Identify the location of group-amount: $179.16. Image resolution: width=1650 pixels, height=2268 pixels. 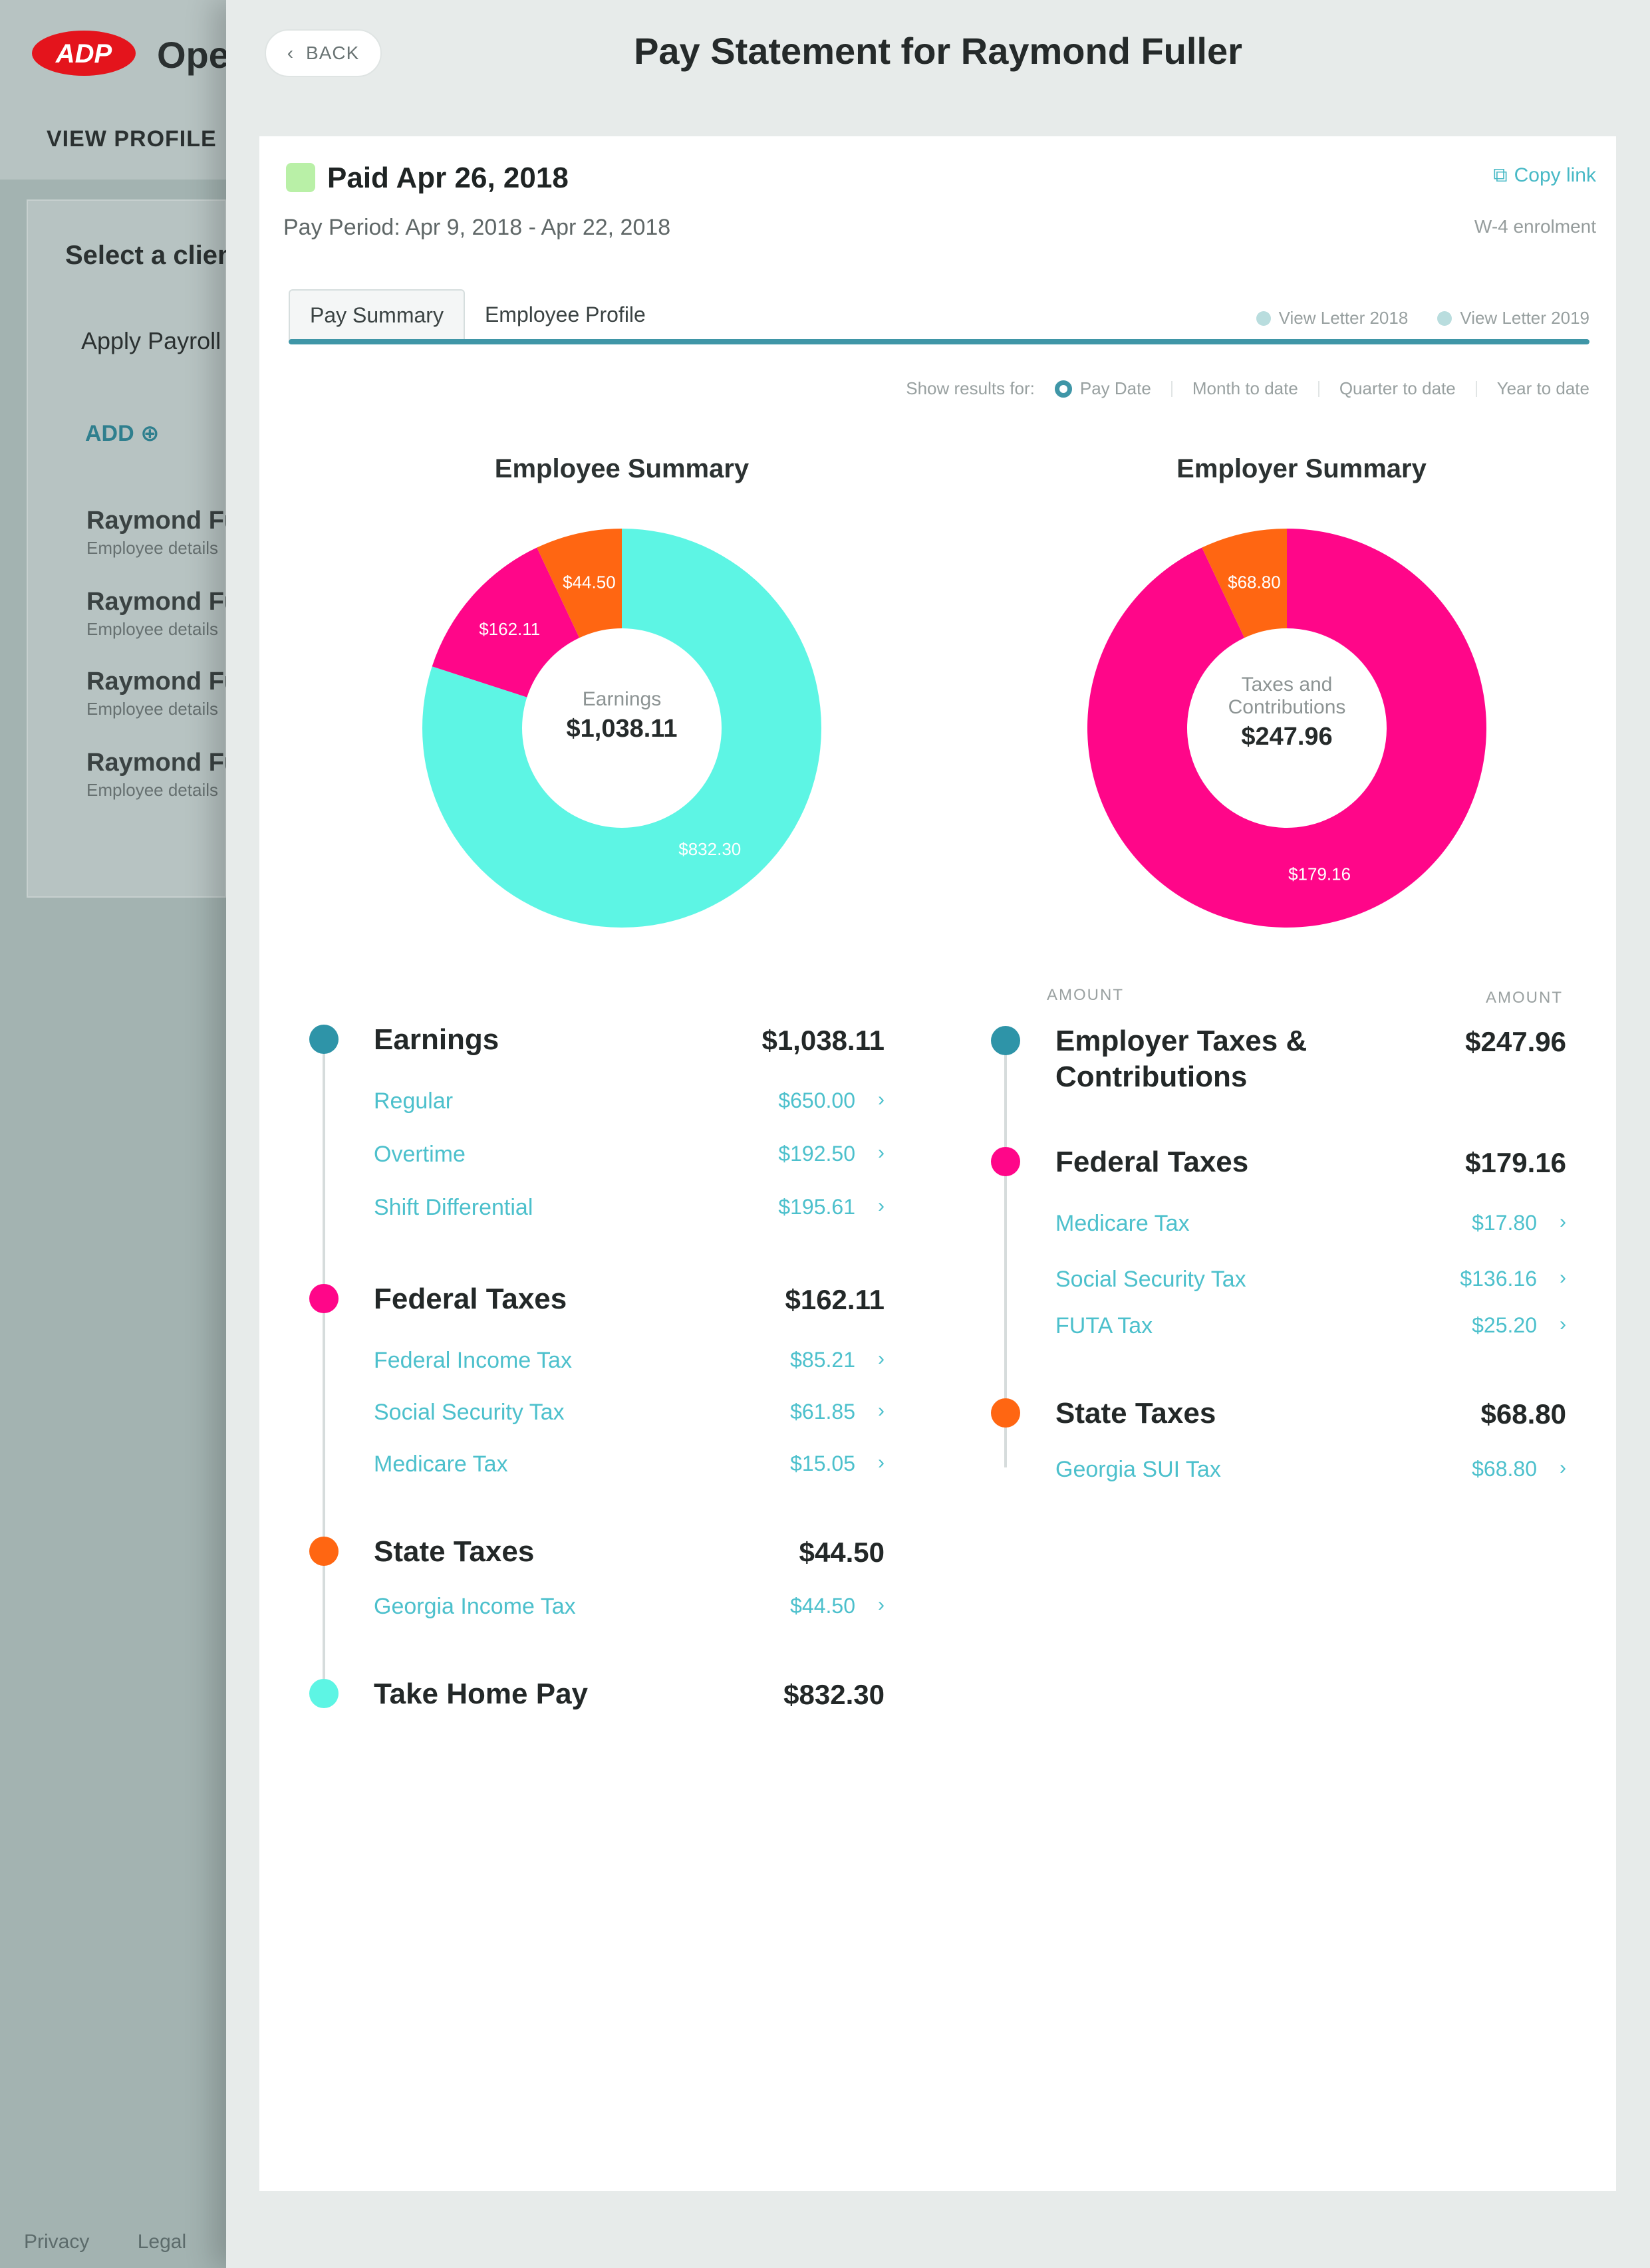
(1515, 1162).